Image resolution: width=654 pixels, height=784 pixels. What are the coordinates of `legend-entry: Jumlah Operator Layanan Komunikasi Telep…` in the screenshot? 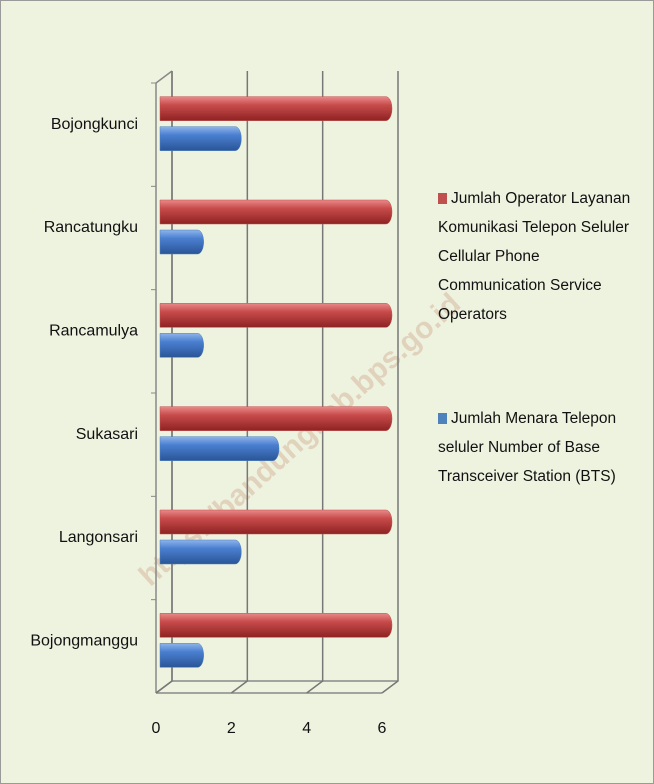 It's located at (543, 256).